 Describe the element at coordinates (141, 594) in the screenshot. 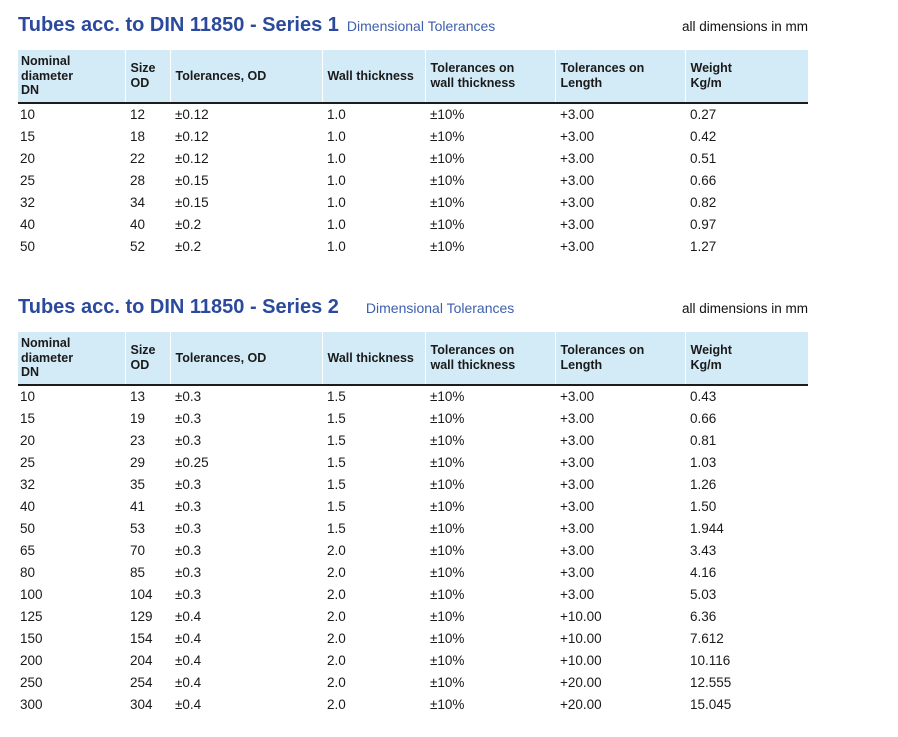

I see `table-cell: 104` at that location.